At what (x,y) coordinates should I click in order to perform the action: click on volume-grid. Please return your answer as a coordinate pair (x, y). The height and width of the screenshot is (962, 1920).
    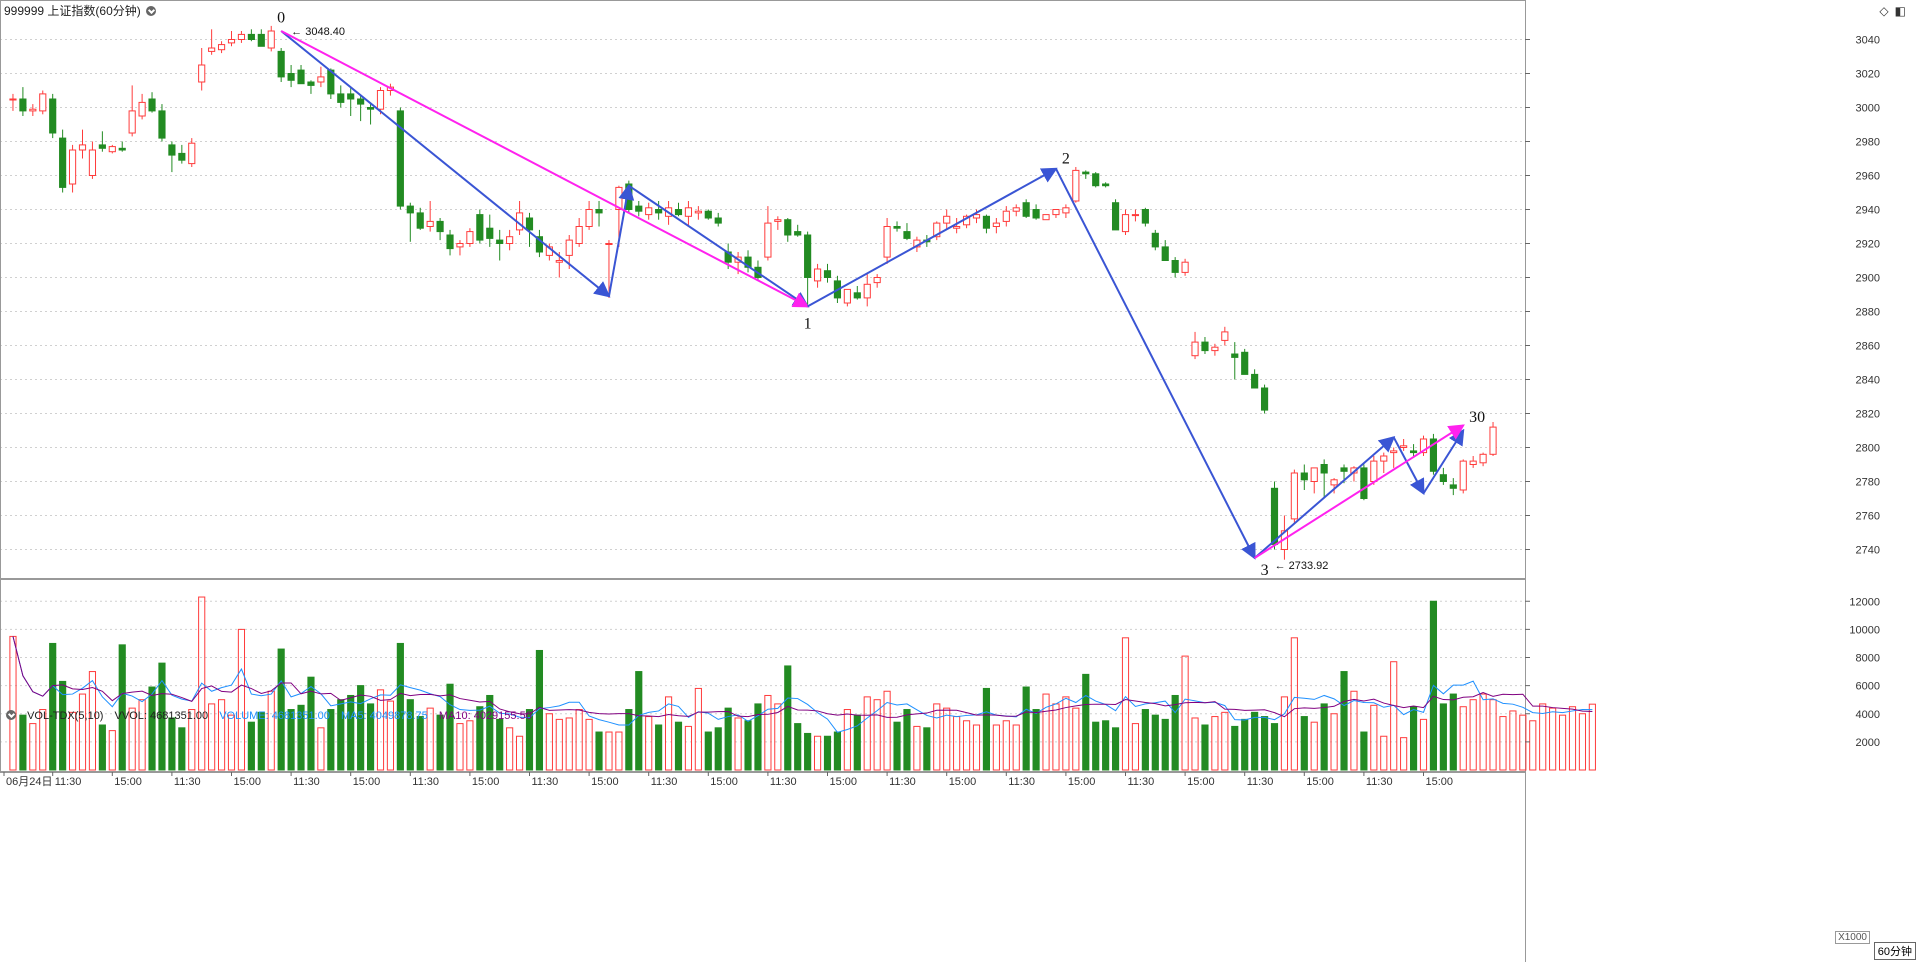
    Looking at the image, I should click on (762, 671).